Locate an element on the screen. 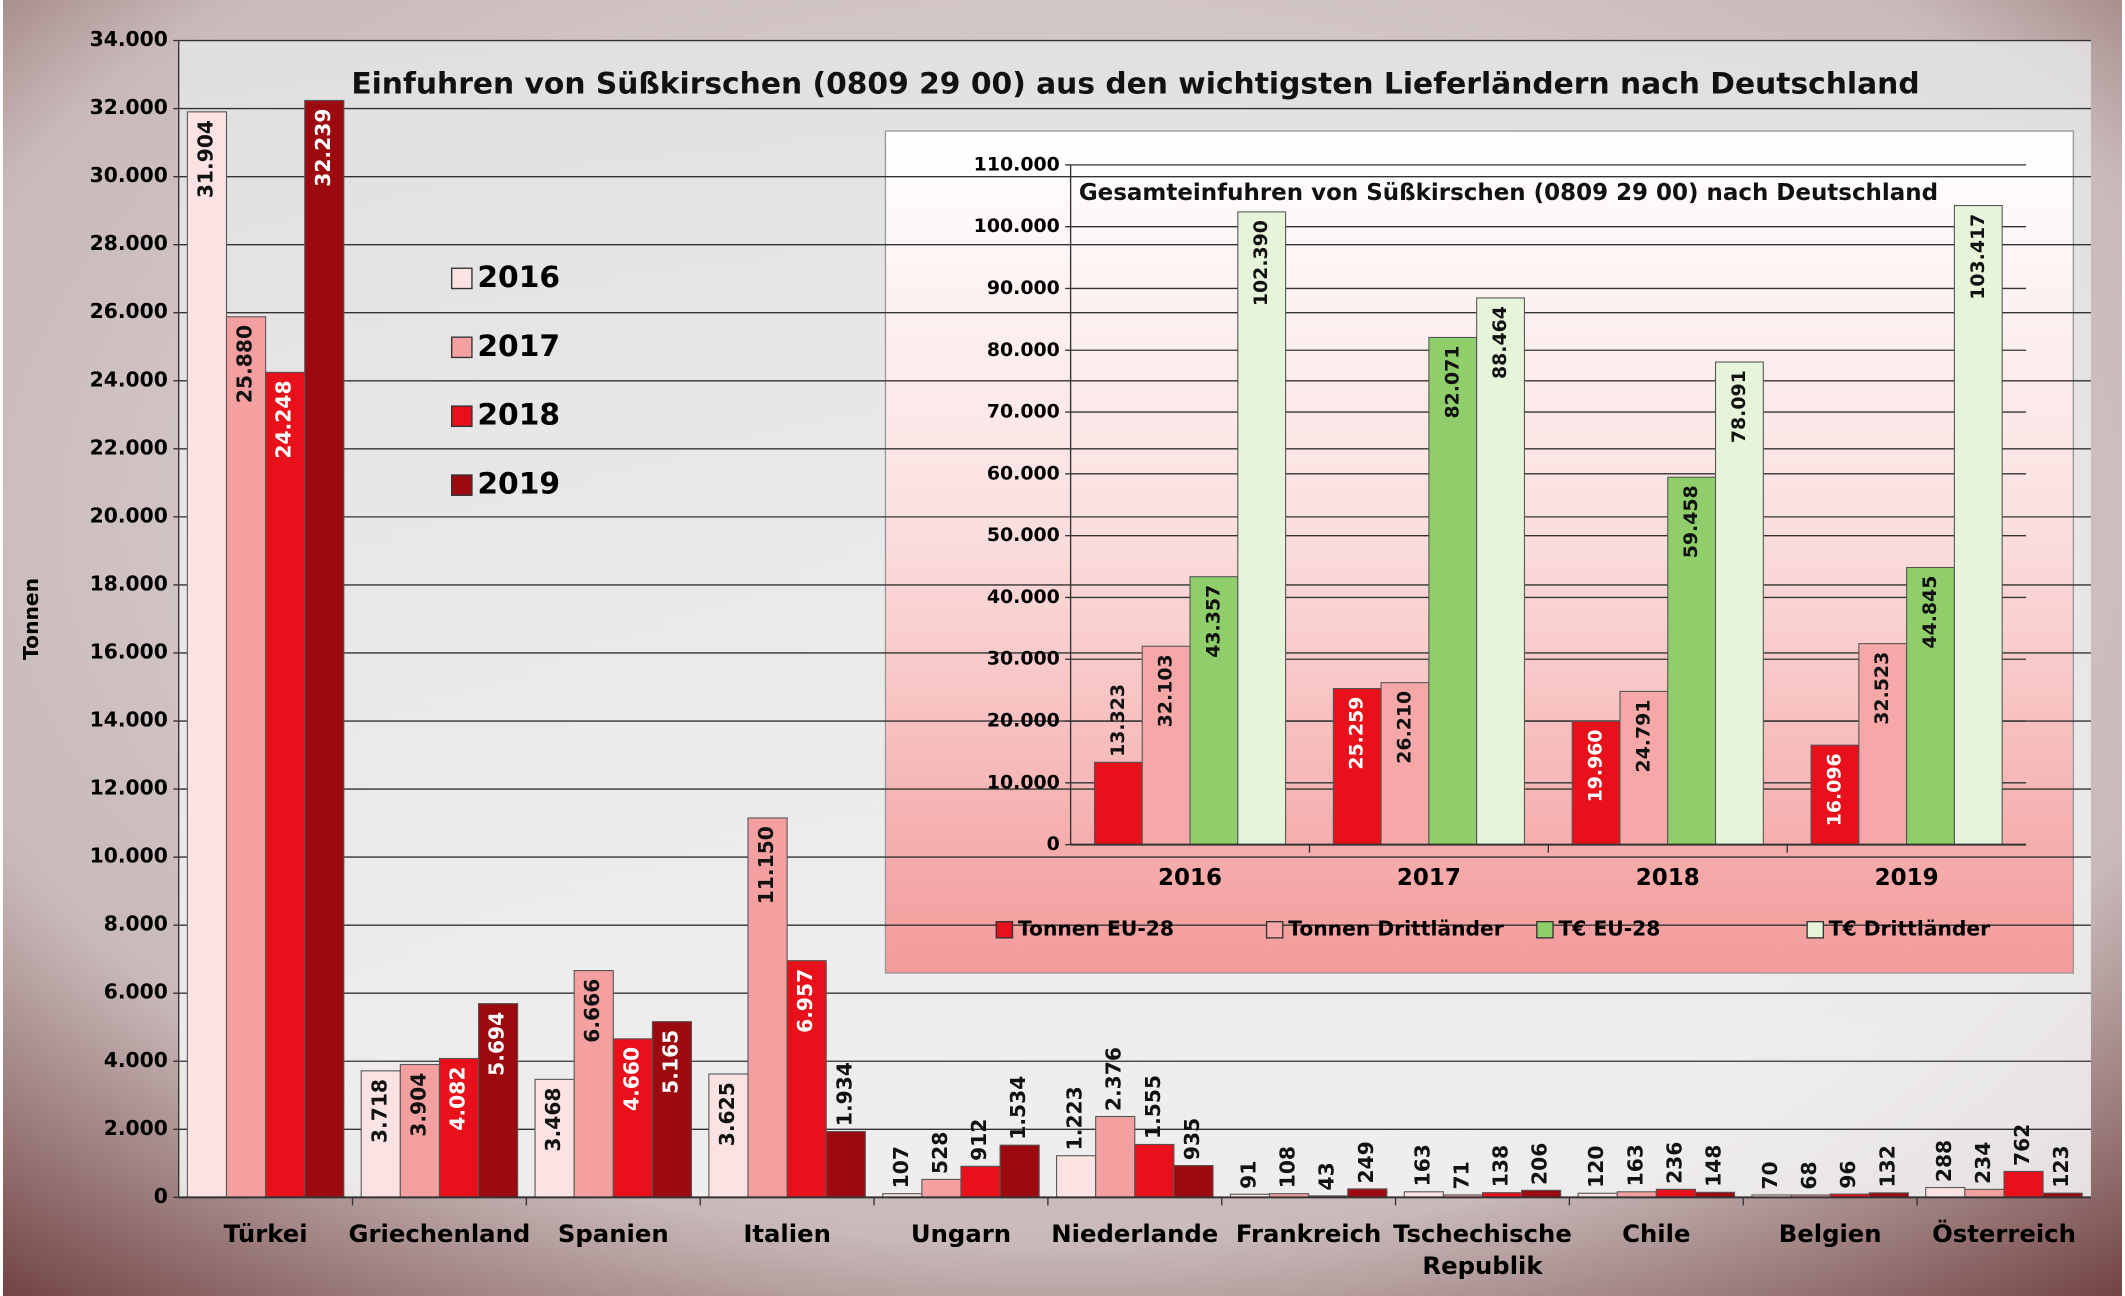 This screenshot has width=2125, height=1296. y-tick-label: 70.000 is located at coordinates (1023, 412).